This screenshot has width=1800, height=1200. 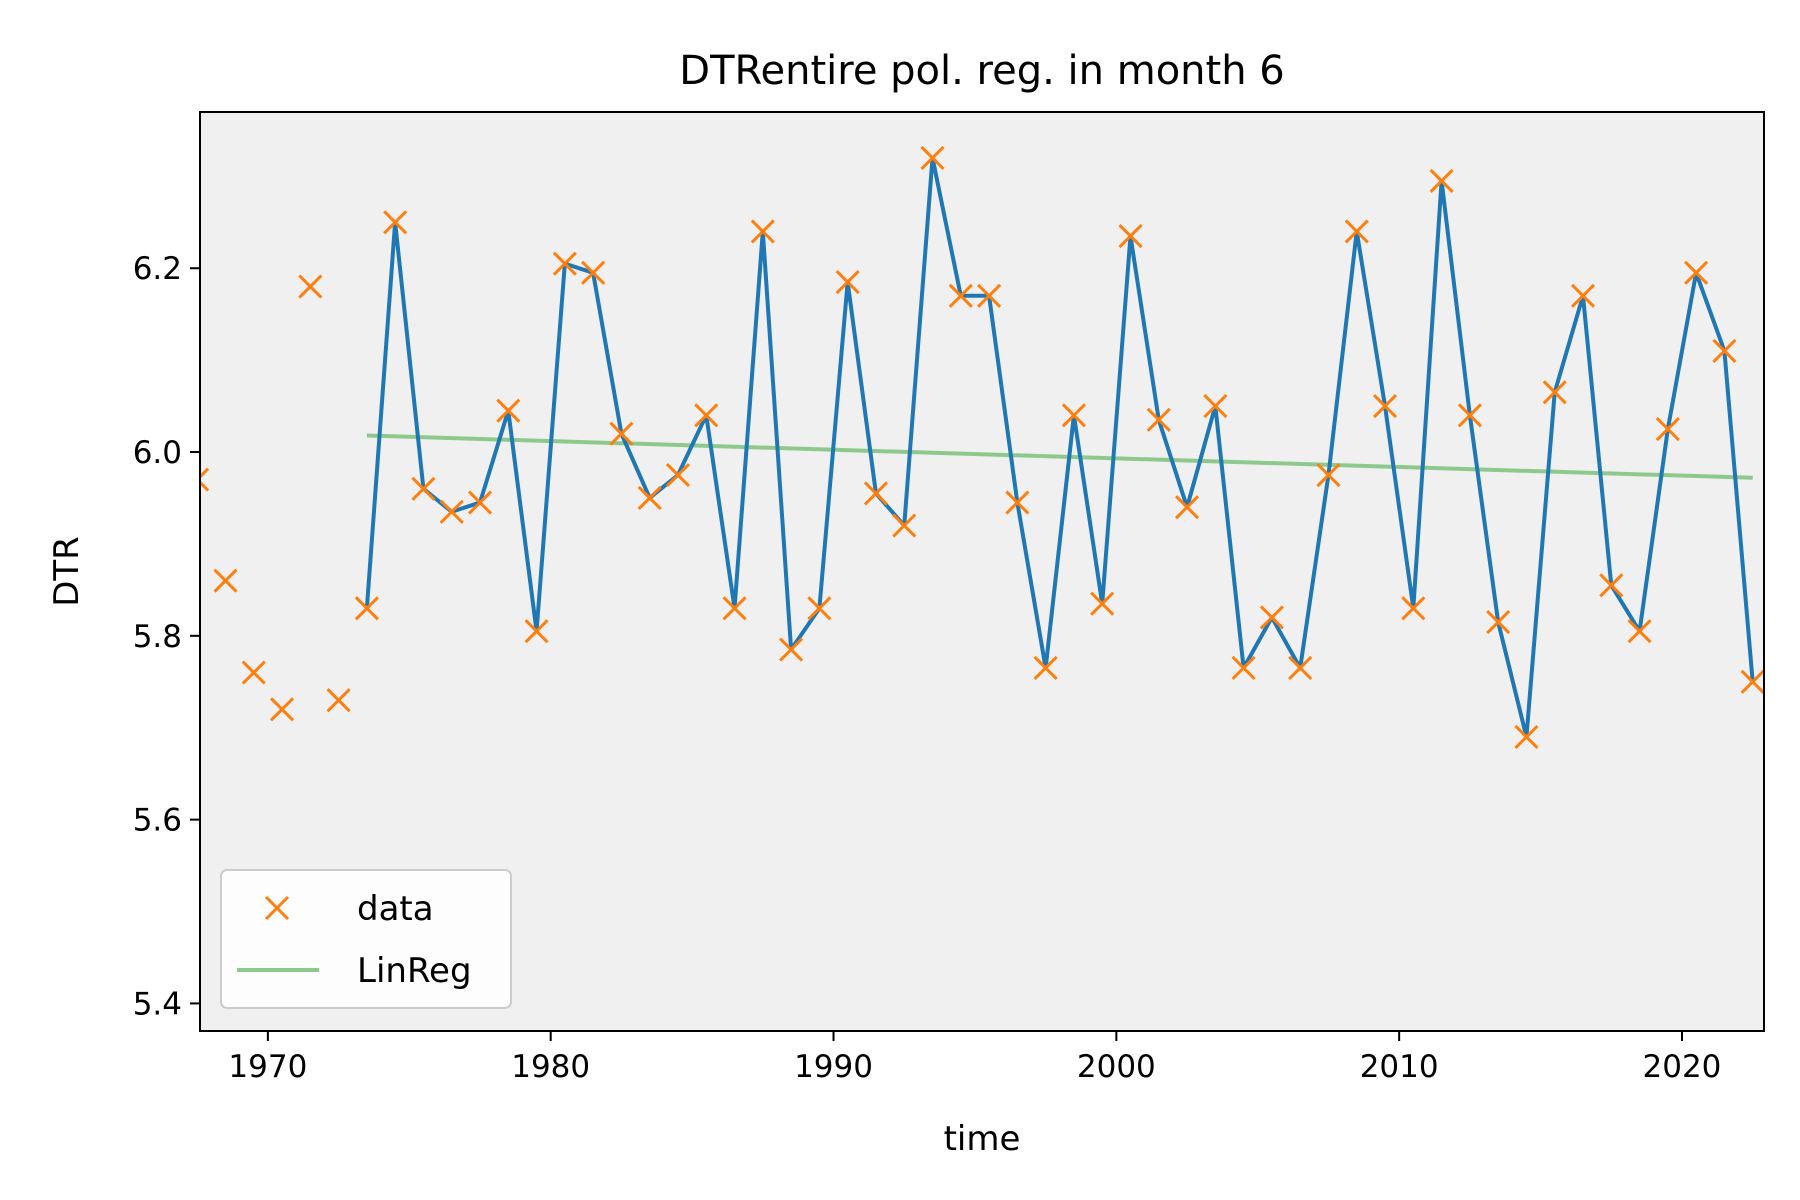 I want to click on x-tick-label: 2010, so click(x=1399, y=1067).